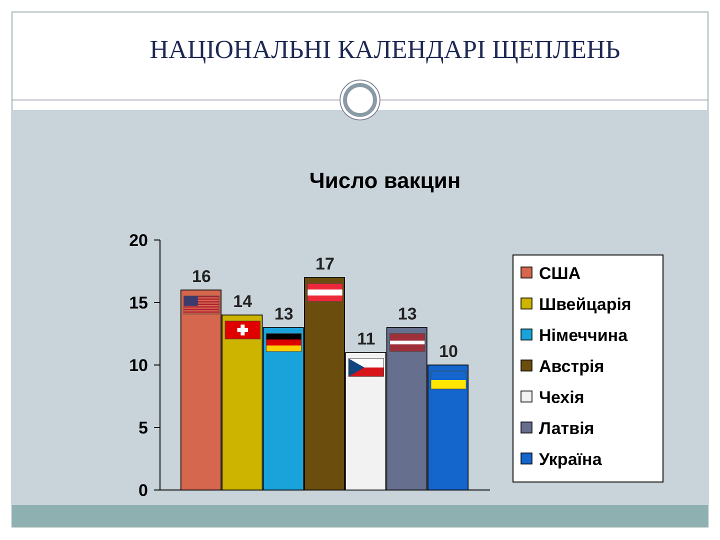  I want to click on y-tick-label: 20, so click(138, 240).